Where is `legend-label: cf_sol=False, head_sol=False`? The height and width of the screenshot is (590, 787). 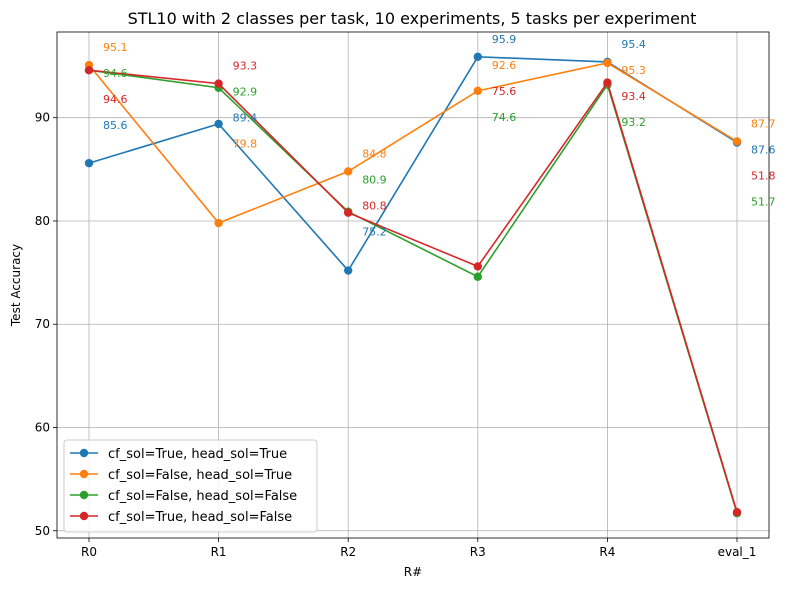
legend-label: cf_sol=False, head_sol=False is located at coordinates (202, 496).